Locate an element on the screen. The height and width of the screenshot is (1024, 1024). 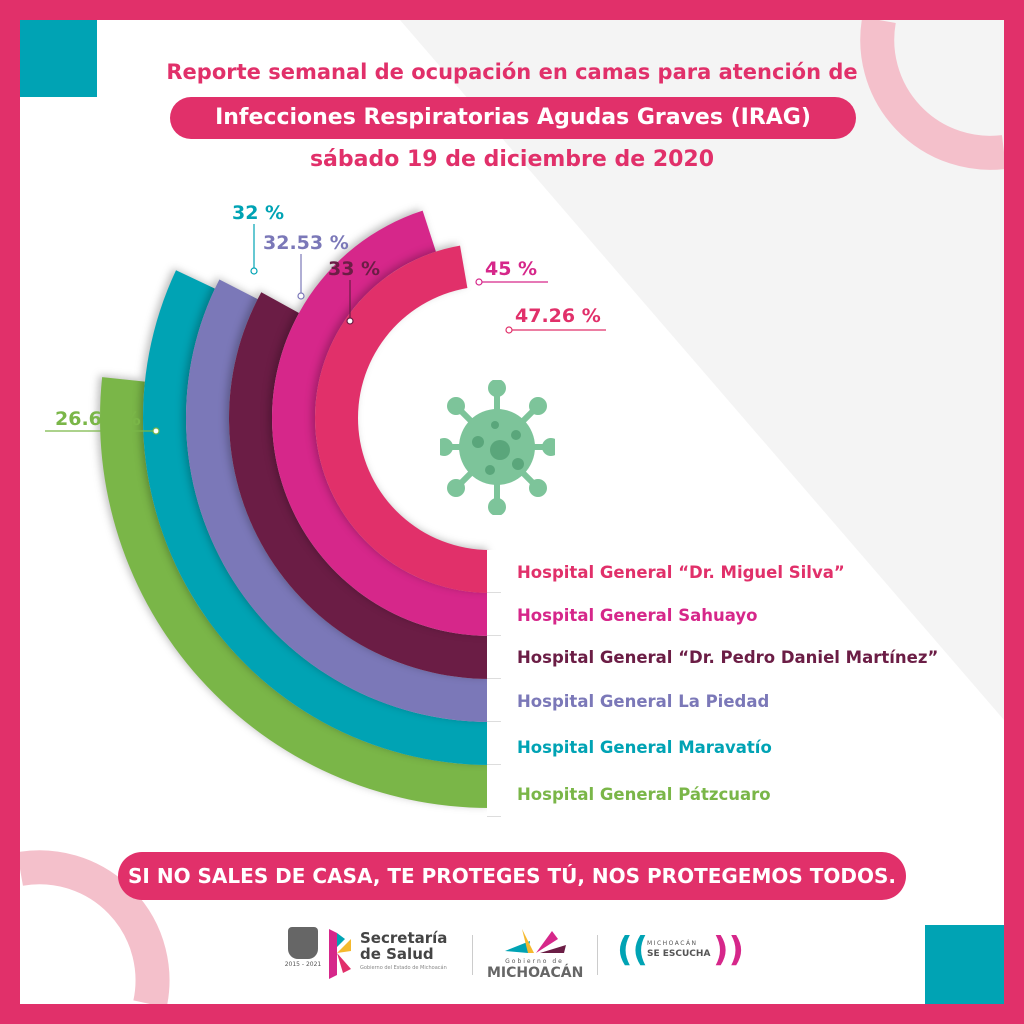
label-la-piedad: 32.53 % is located at coordinates (306, 243).